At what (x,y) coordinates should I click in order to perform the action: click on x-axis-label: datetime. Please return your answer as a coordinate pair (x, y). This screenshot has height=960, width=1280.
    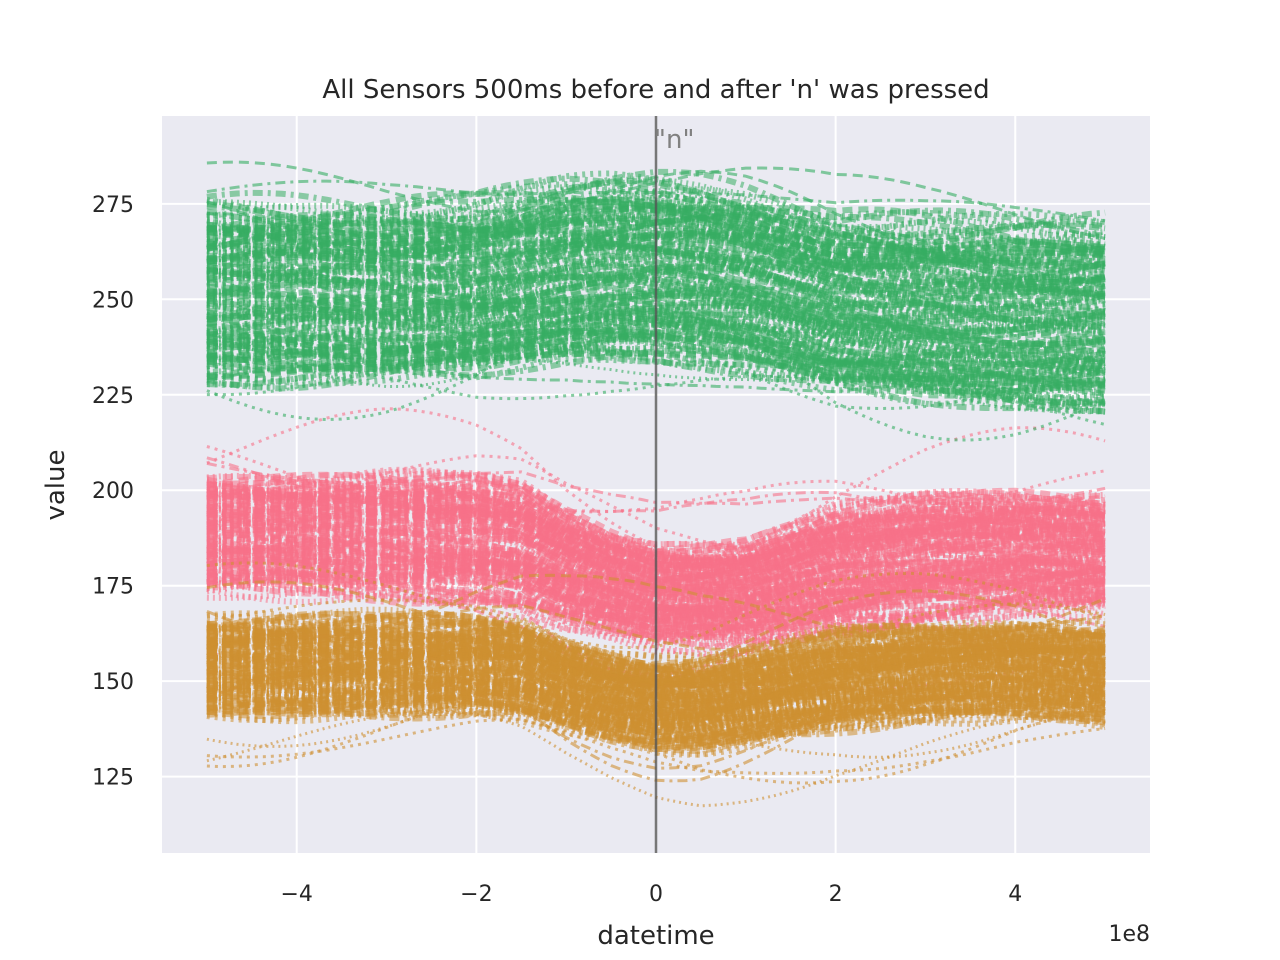
    Looking at the image, I should click on (655, 936).